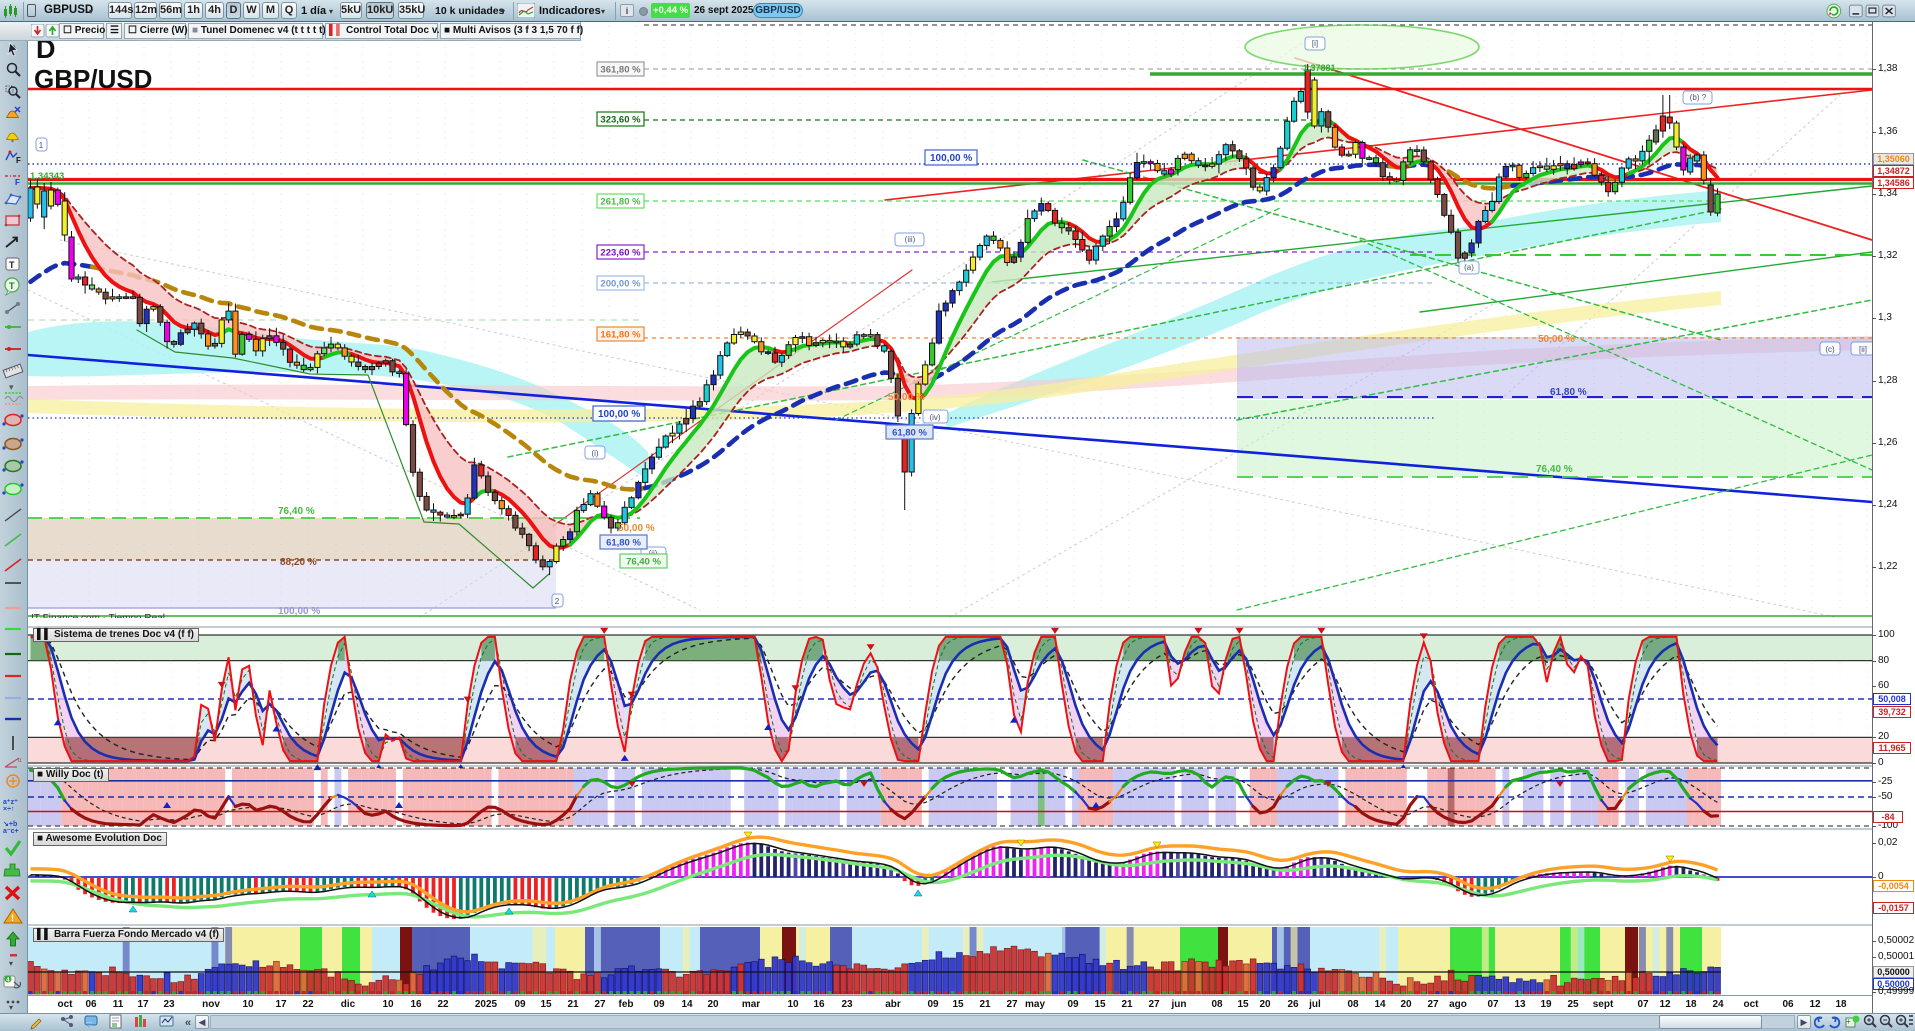 This screenshot has width=1915, height=1031. I want to click on svg-text: a⁺z⁺, so click(10, 802).